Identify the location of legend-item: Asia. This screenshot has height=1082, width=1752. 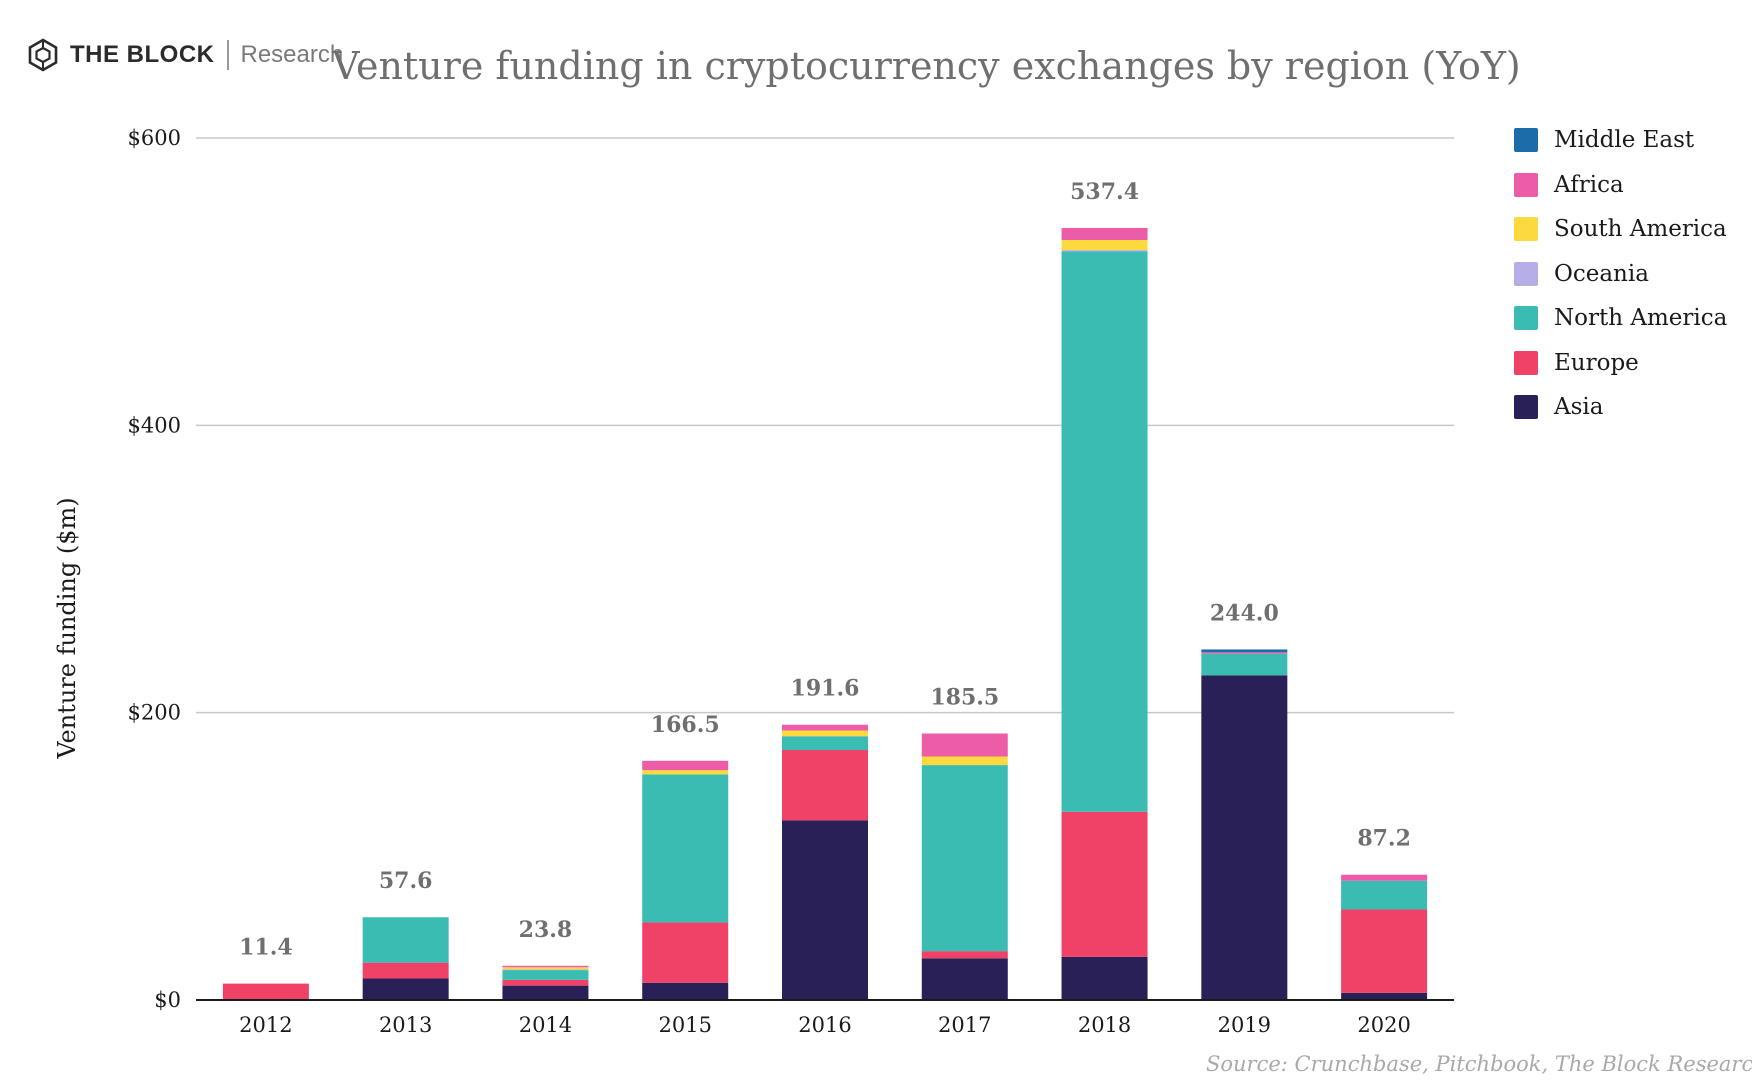
(1620, 407).